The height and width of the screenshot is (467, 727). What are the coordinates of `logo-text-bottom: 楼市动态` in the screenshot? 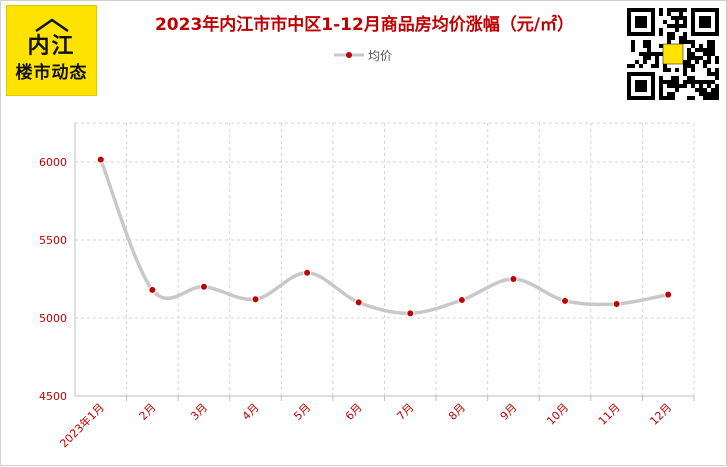 It's located at (51, 73).